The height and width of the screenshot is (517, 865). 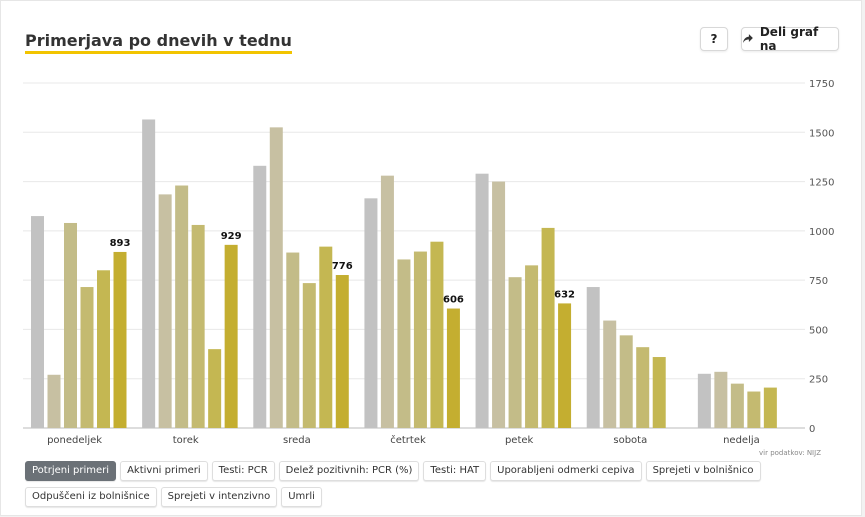 What do you see at coordinates (453, 300) in the screenshot?
I see `data-label: 606` at bounding box center [453, 300].